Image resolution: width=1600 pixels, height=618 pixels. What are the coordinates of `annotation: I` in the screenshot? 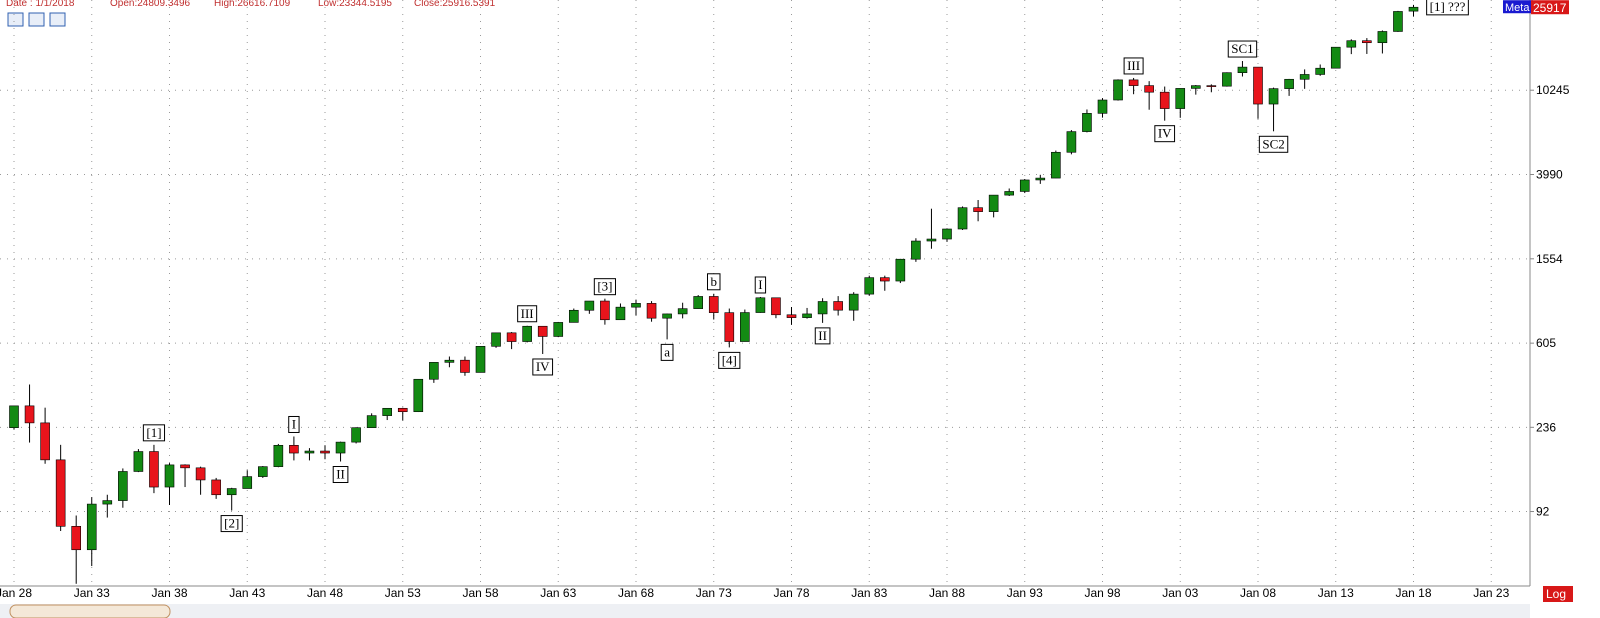 It's located at (760, 285).